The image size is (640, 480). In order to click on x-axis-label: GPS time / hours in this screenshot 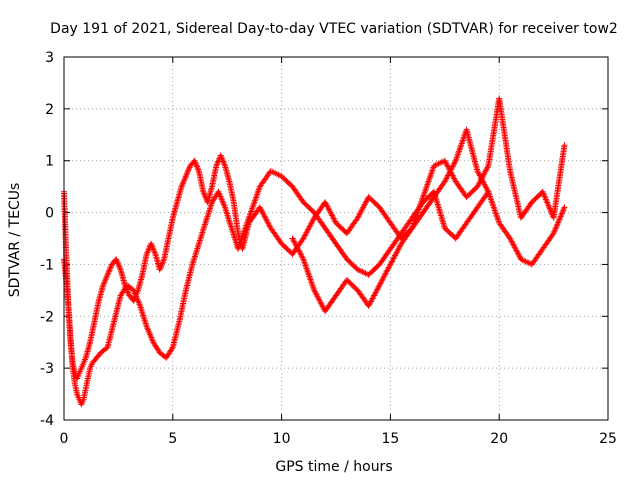, I will do `click(333, 467)`.